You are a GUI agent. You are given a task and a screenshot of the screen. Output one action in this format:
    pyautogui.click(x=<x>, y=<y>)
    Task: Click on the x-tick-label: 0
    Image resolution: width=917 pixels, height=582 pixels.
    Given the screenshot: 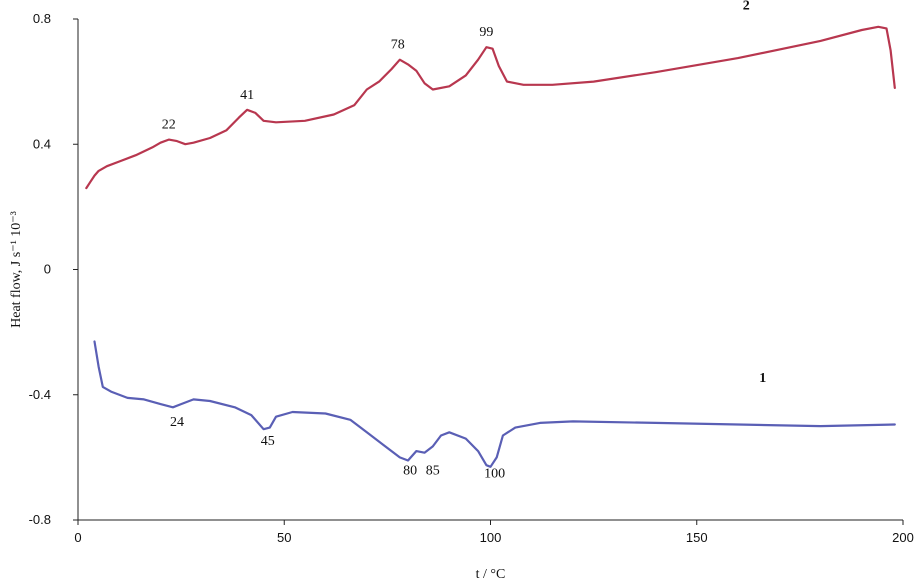 What is the action you would take?
    pyautogui.click(x=77, y=537)
    